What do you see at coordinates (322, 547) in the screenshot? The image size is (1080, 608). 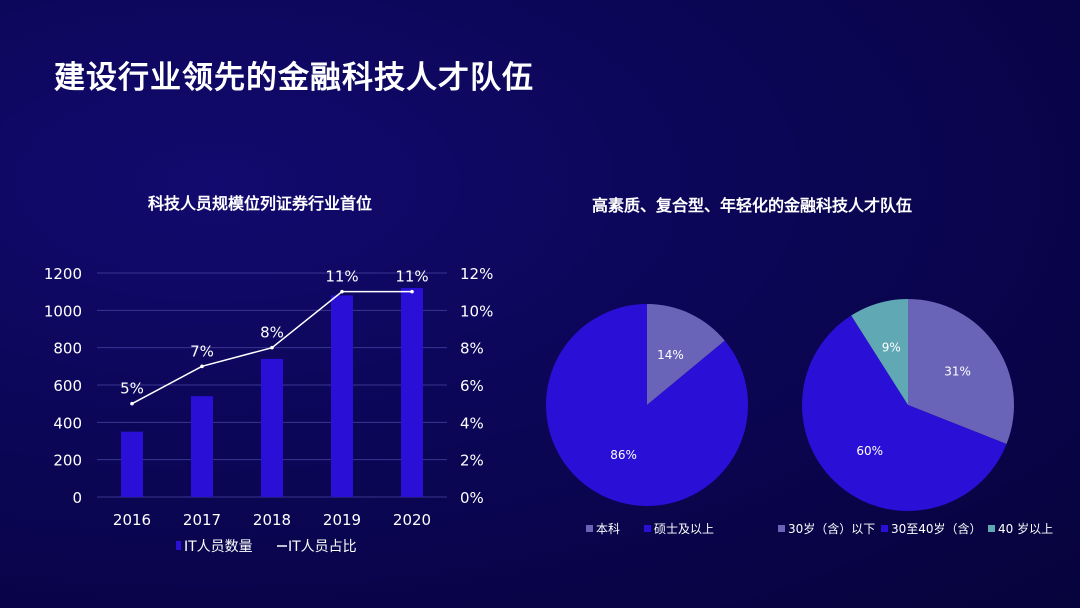 I see `legend-label: IT人员占比` at bounding box center [322, 547].